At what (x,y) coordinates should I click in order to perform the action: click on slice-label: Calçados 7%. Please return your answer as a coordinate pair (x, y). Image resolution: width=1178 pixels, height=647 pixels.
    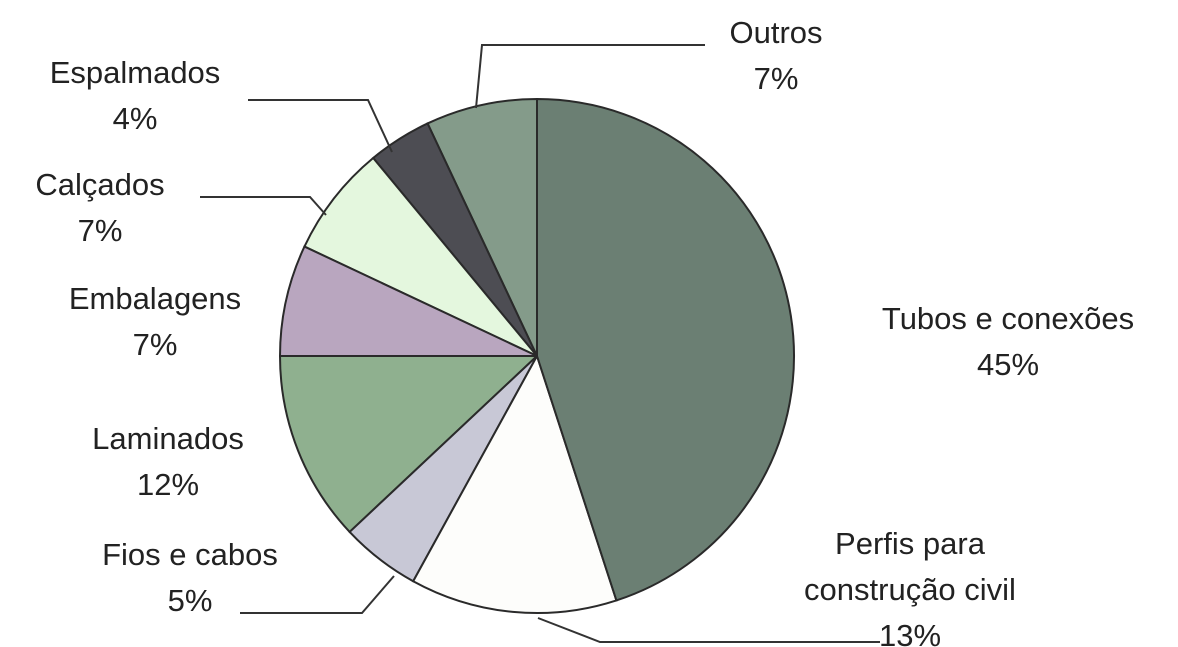
    Looking at the image, I should click on (115, 208).